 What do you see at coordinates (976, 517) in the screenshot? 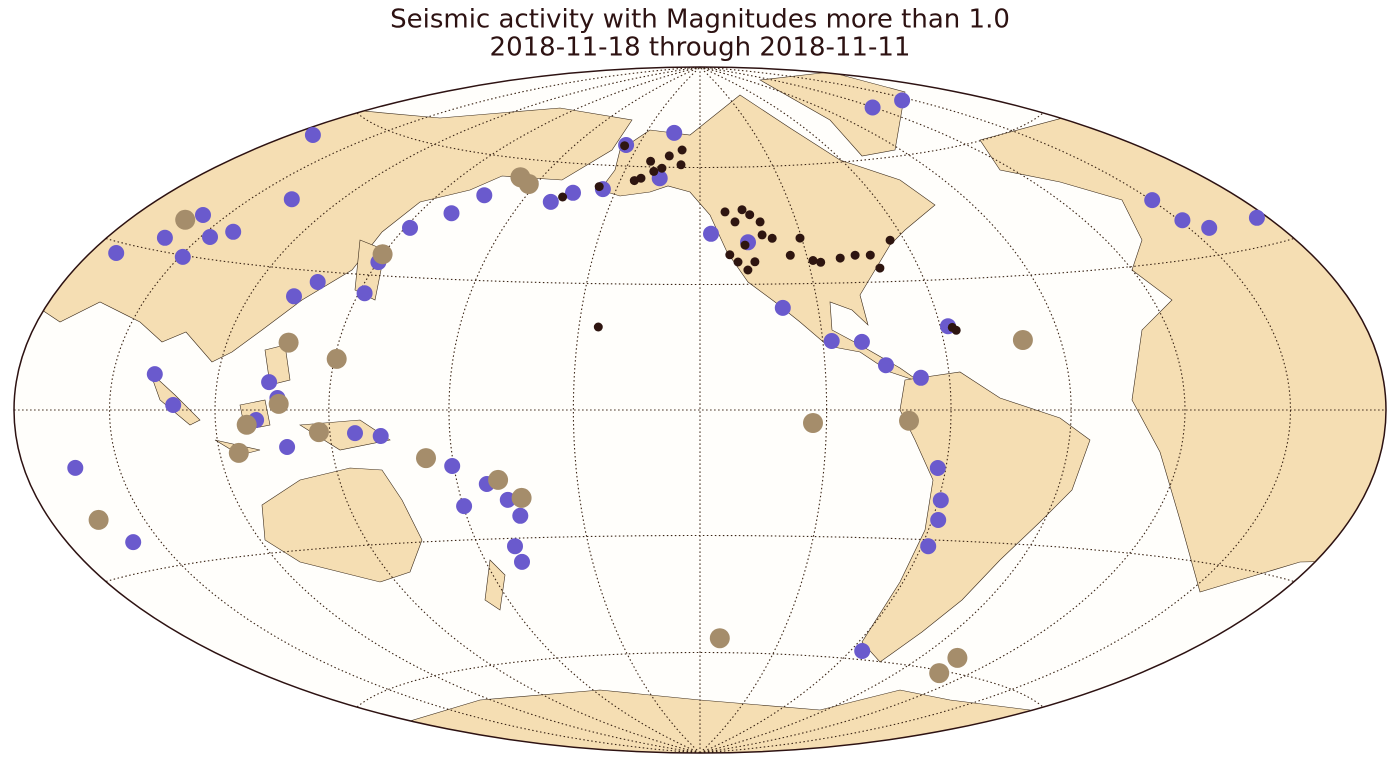
I see `south-america` at bounding box center [976, 517].